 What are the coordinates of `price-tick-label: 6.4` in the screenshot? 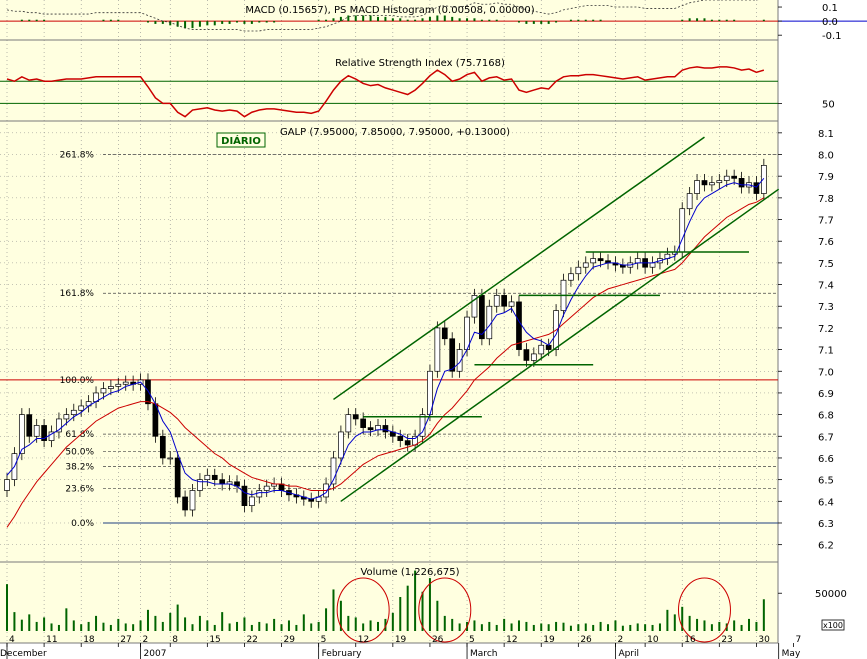 It's located at (826, 502).